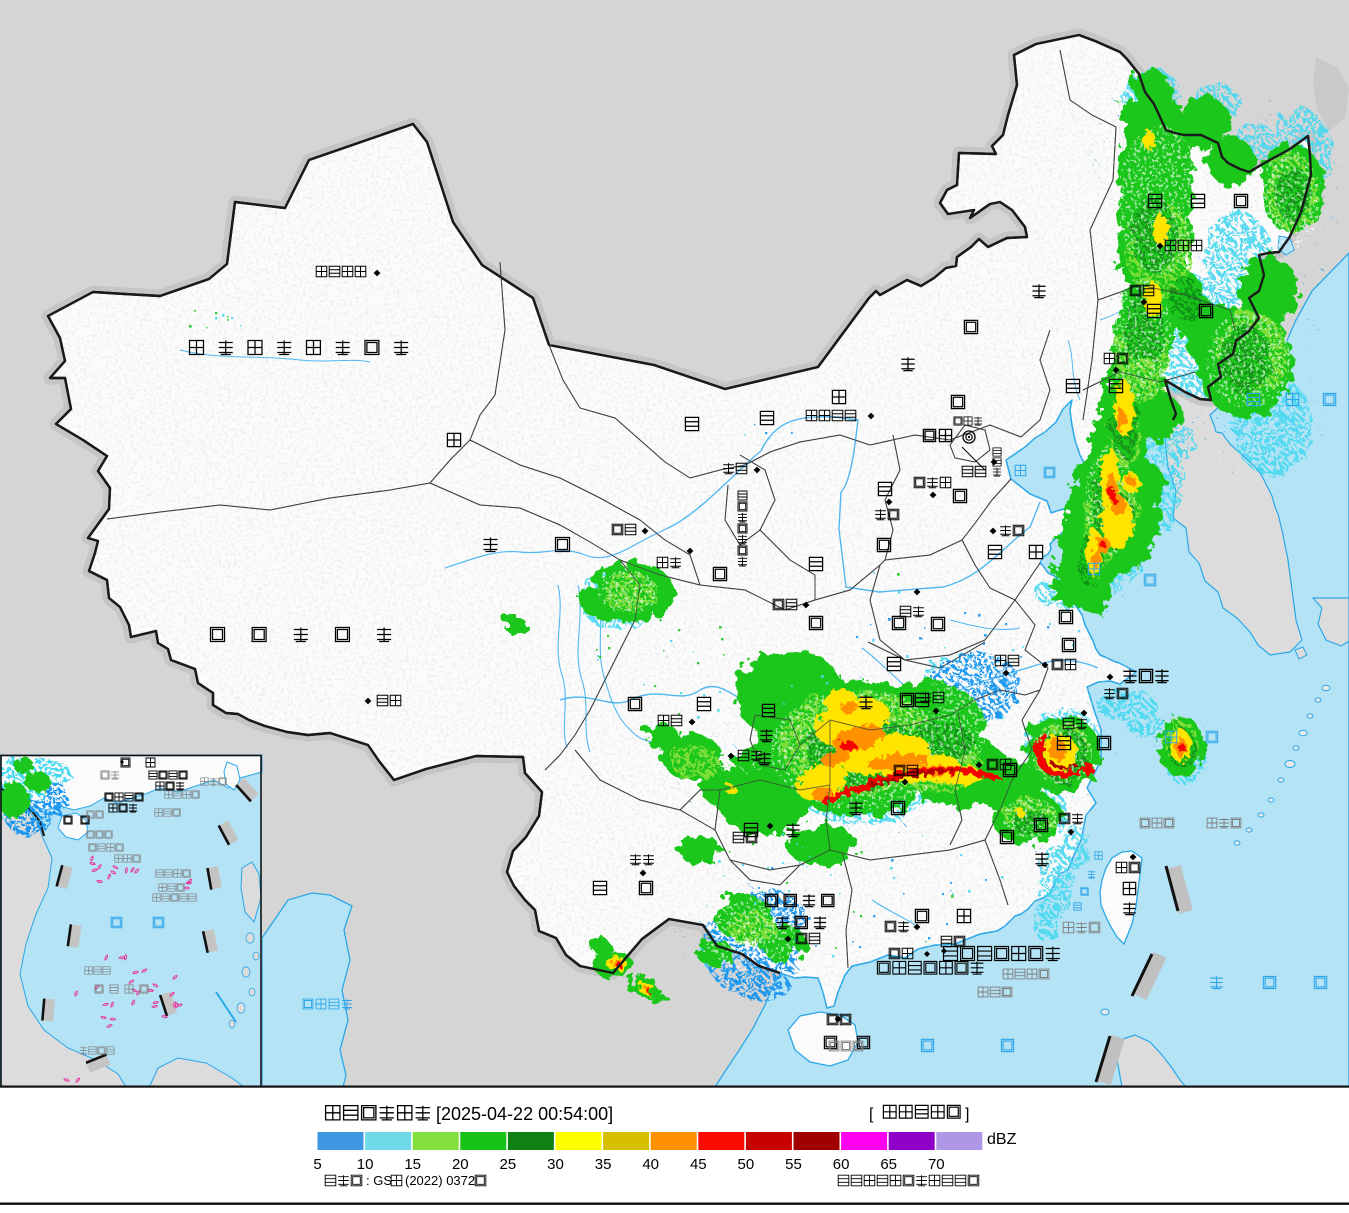 The height and width of the screenshot is (1213, 1349). I want to click on svg-text: 40, so click(650, 1164).